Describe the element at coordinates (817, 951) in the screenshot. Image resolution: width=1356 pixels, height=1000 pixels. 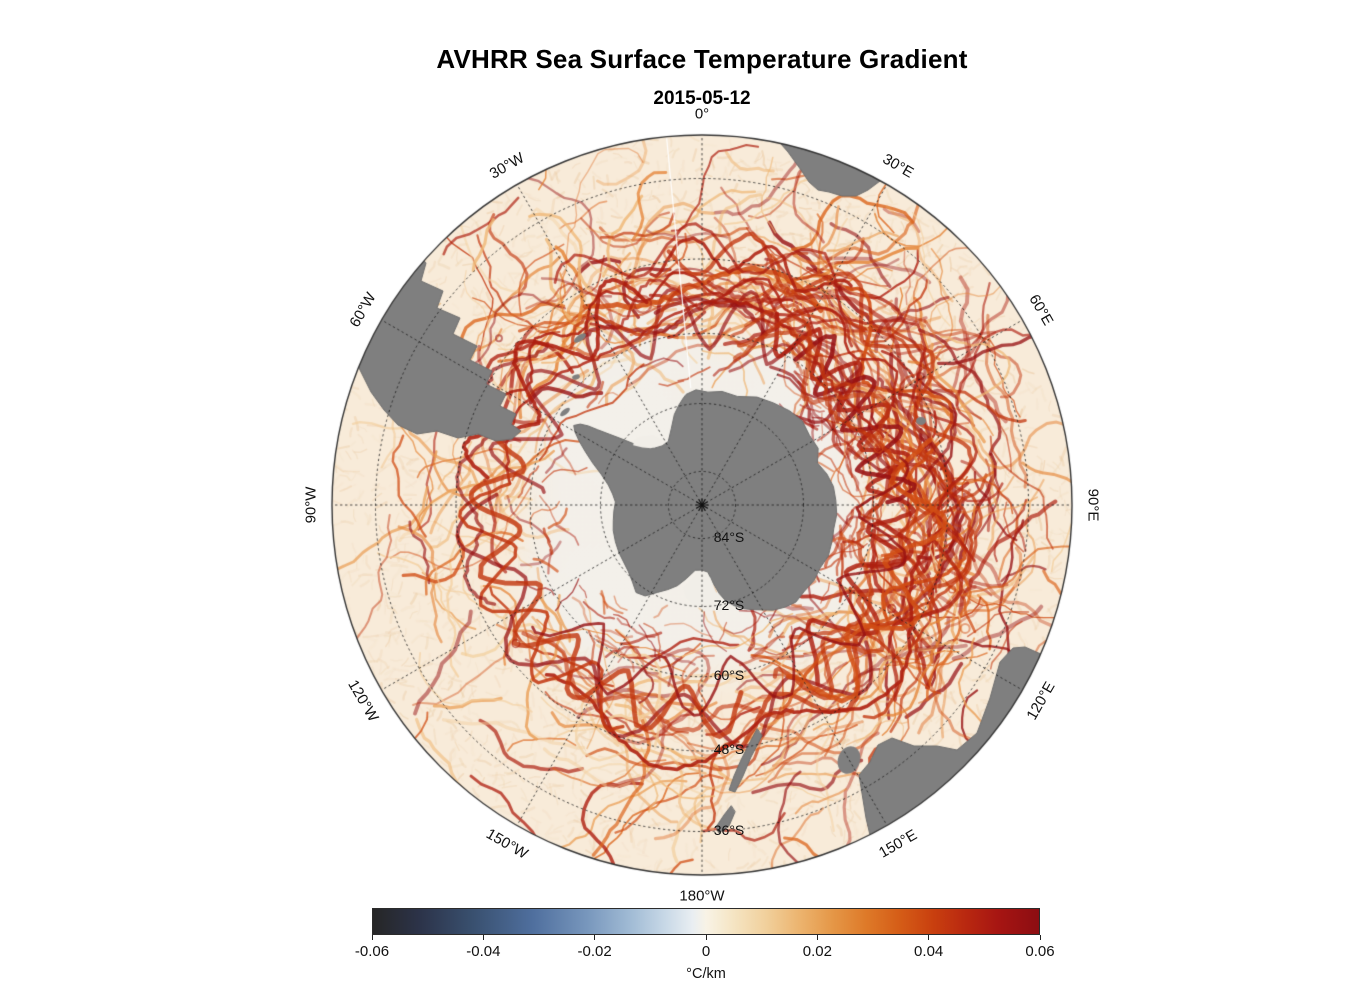
I see `colorbar-tick-label-0.02: 0.02` at that location.